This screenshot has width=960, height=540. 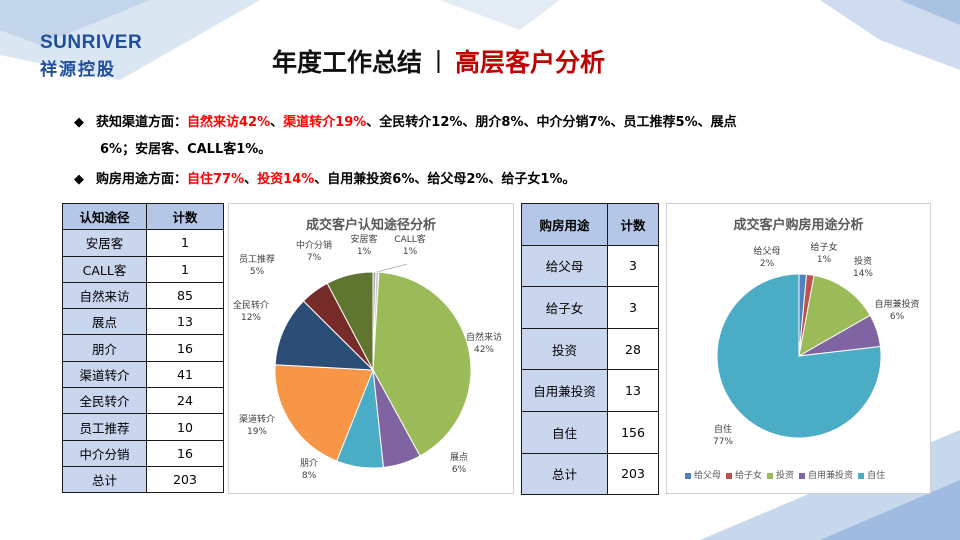 I want to click on legend-label: 给子女, so click(x=749, y=476).